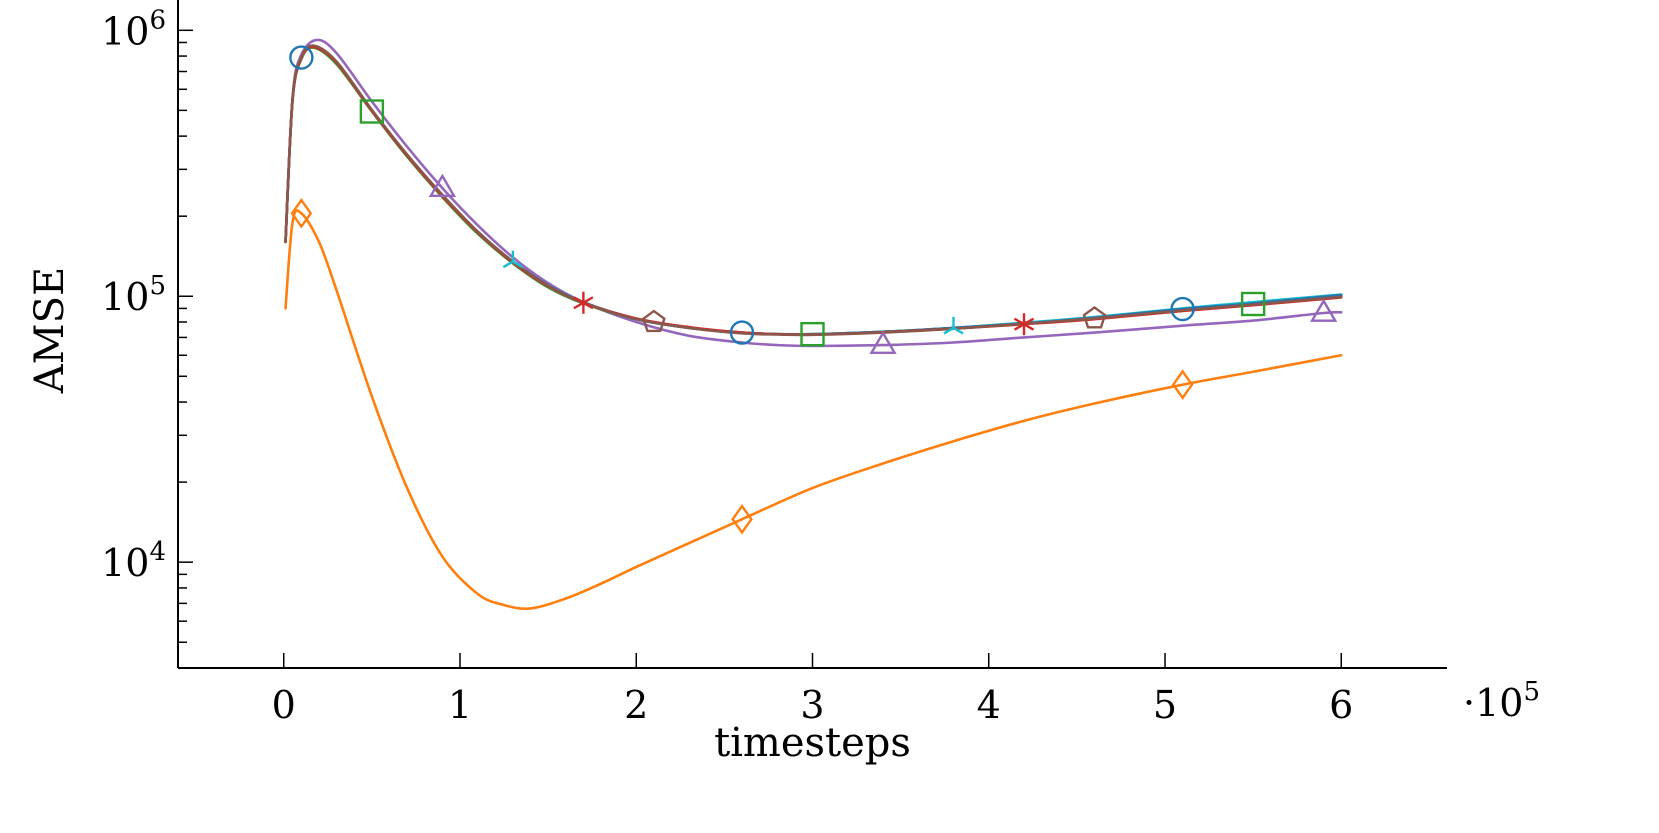  Describe the element at coordinates (1165, 705) in the screenshot. I see `x-tick-label-5: 5` at that location.